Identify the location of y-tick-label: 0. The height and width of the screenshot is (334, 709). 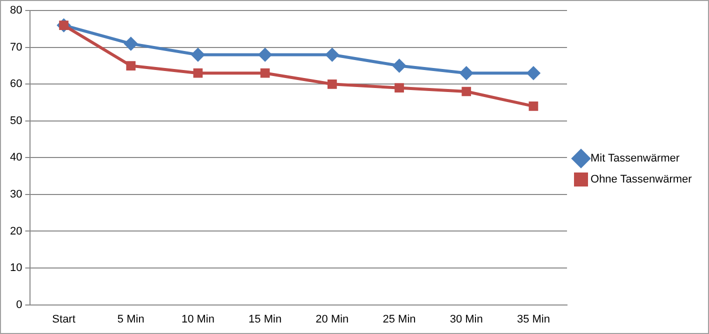
(19, 304).